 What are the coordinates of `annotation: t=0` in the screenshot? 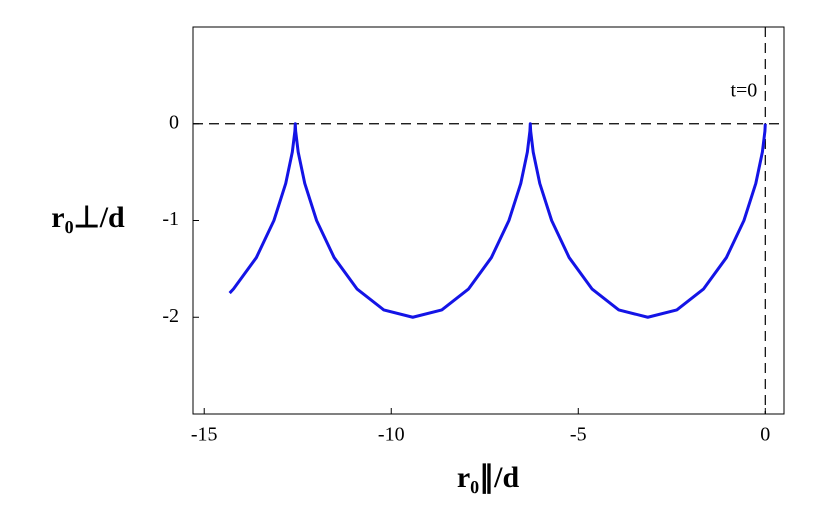 It's located at (743, 90).